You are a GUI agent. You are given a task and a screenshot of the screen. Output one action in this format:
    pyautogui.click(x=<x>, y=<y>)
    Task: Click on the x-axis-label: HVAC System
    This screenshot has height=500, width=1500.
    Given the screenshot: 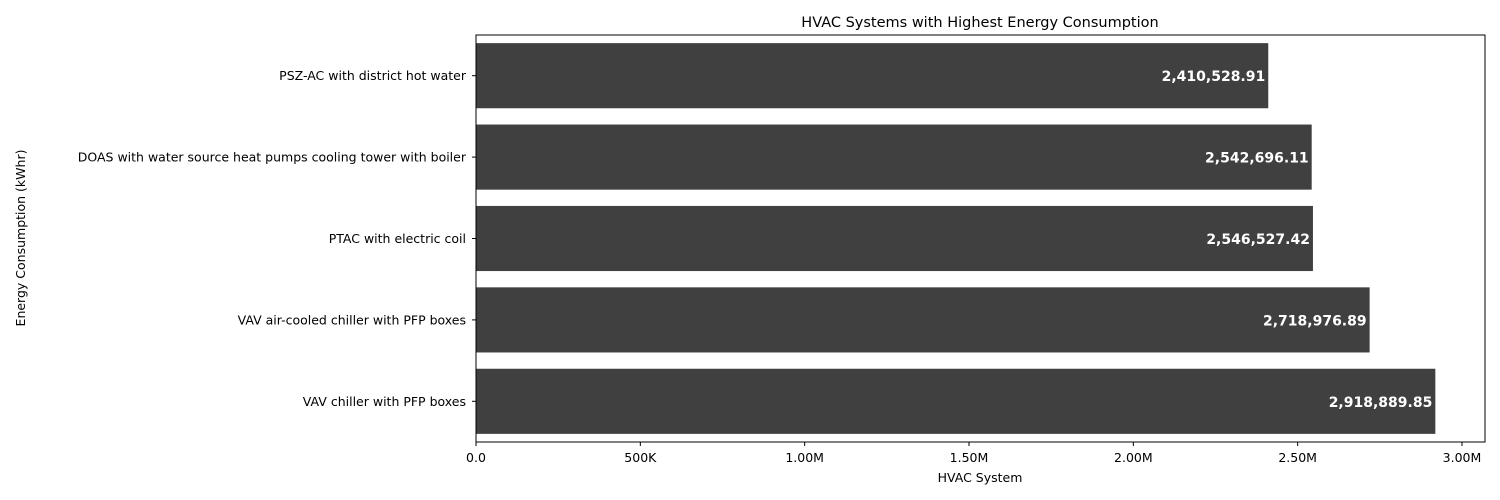 What is the action you would take?
    pyautogui.click(x=980, y=477)
    